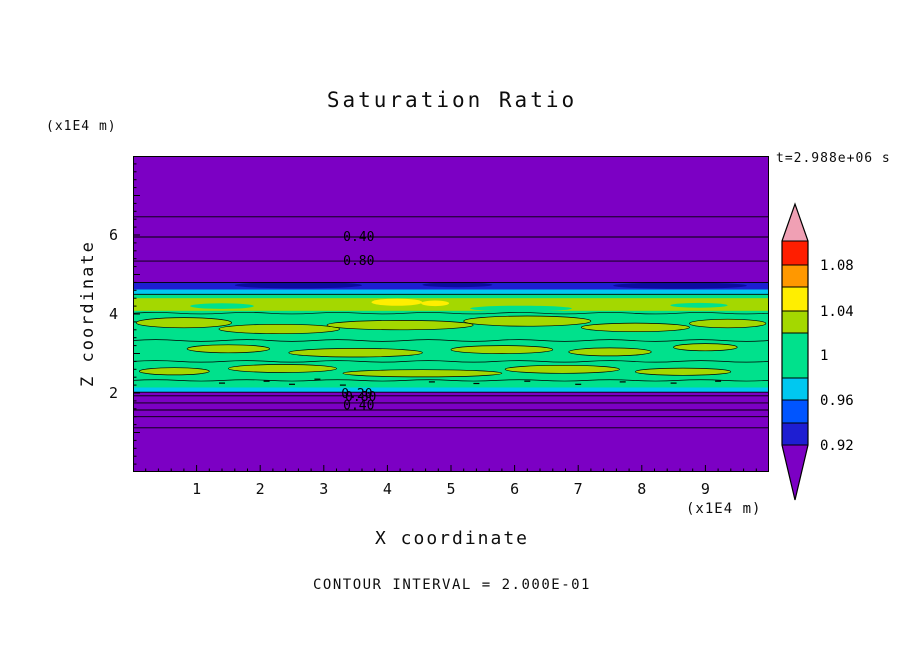  Describe the element at coordinates (387, 489) in the screenshot. I see `x-tick-label: 4` at that location.